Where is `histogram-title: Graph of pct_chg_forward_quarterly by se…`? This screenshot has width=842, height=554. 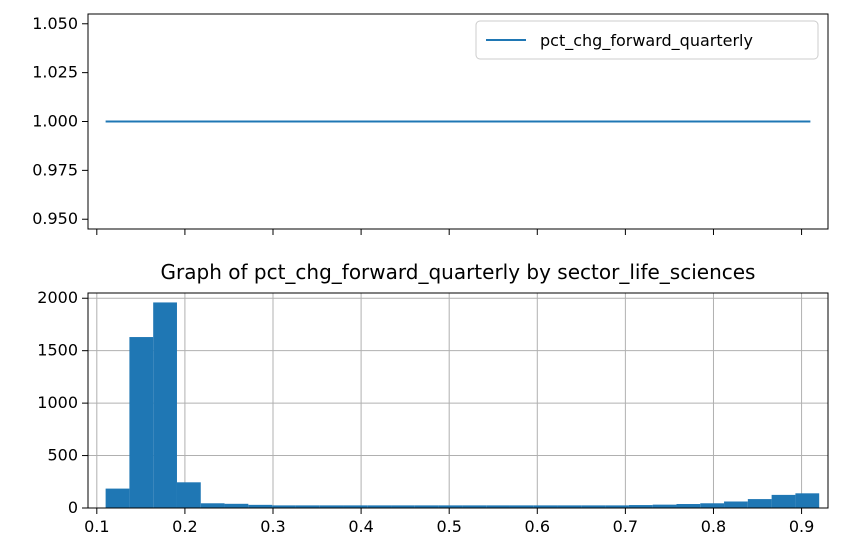 histogram-title: Graph of pct_chg_forward_quarterly by se… is located at coordinates (458, 272).